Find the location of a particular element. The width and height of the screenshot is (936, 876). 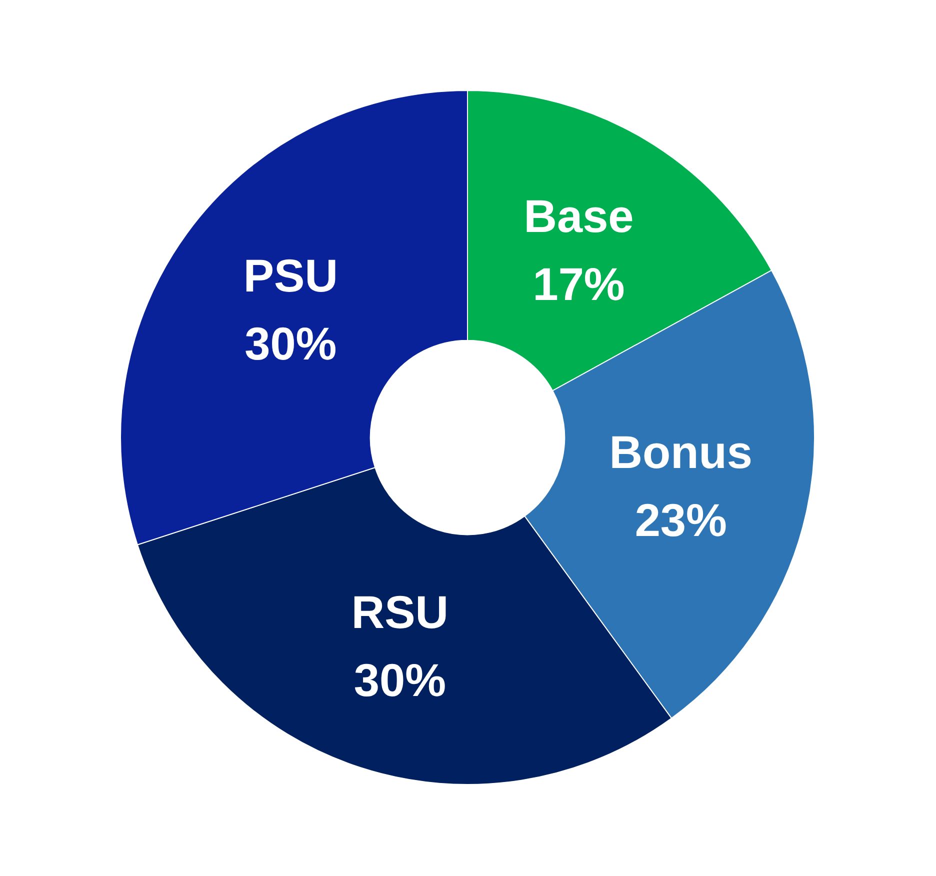

slice-label: RSU is located at coordinates (400, 612).